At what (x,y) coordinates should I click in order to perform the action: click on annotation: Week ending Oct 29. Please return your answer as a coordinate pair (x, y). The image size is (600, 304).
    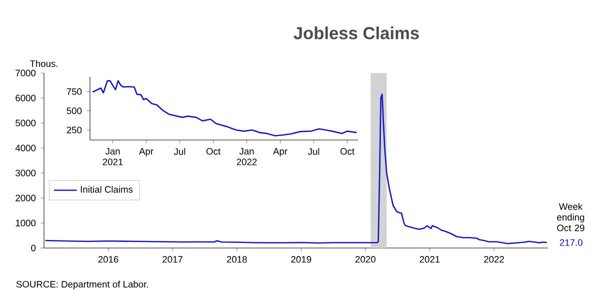
    Looking at the image, I should click on (570, 217).